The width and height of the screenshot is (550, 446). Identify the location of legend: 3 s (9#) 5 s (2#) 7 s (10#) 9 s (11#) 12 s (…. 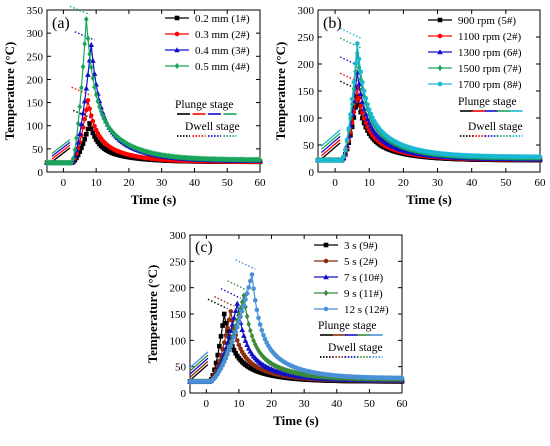
(351, 278).